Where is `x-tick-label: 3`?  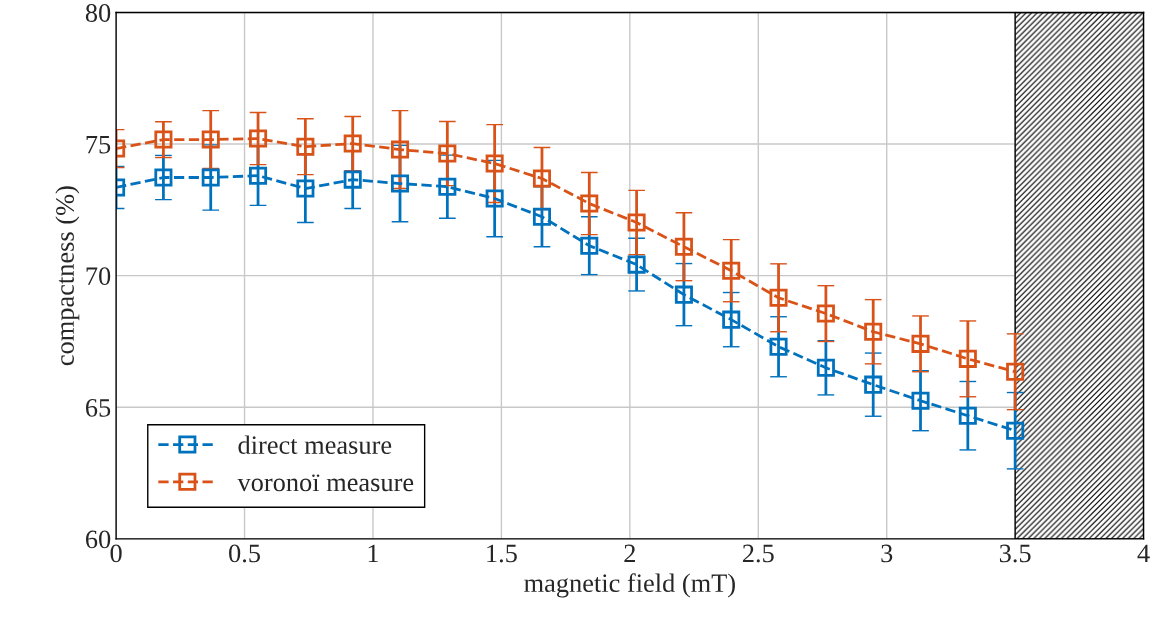
x-tick-label: 3 is located at coordinates (887, 553).